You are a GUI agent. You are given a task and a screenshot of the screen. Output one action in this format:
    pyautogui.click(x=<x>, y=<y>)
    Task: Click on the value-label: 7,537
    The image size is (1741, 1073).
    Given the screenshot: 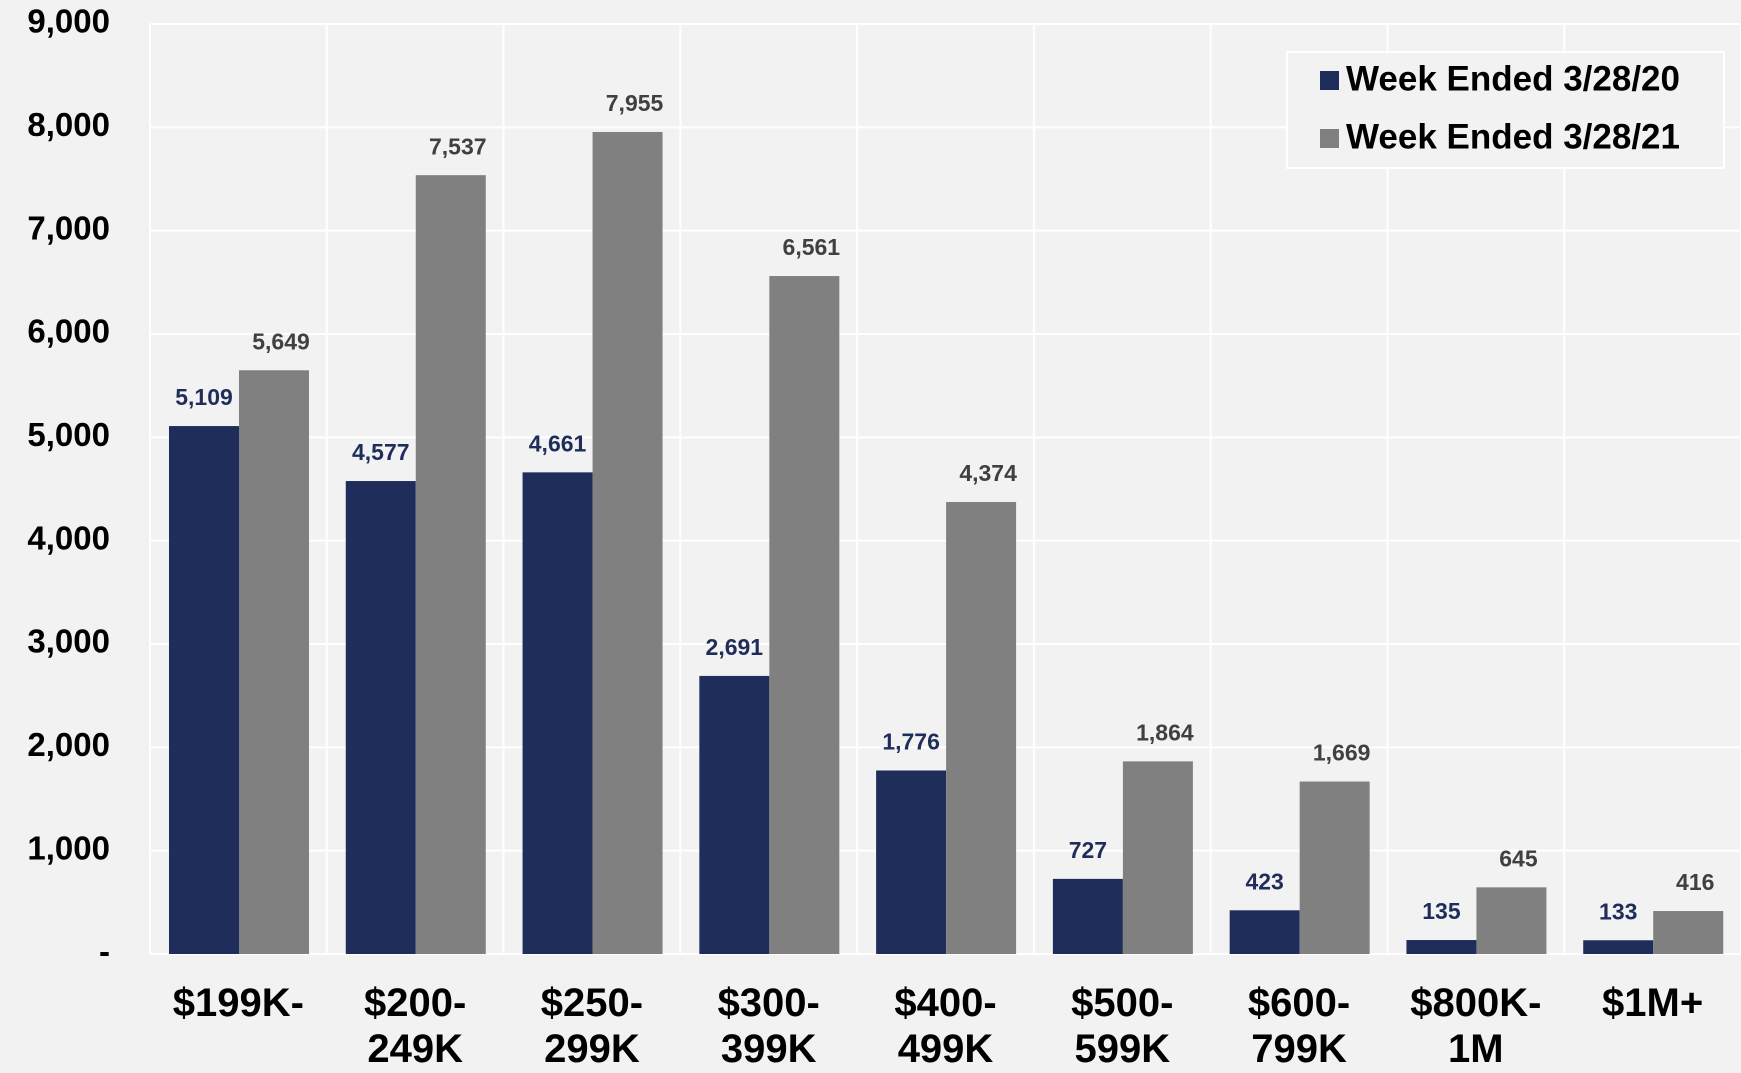 What is the action you would take?
    pyautogui.click(x=458, y=146)
    